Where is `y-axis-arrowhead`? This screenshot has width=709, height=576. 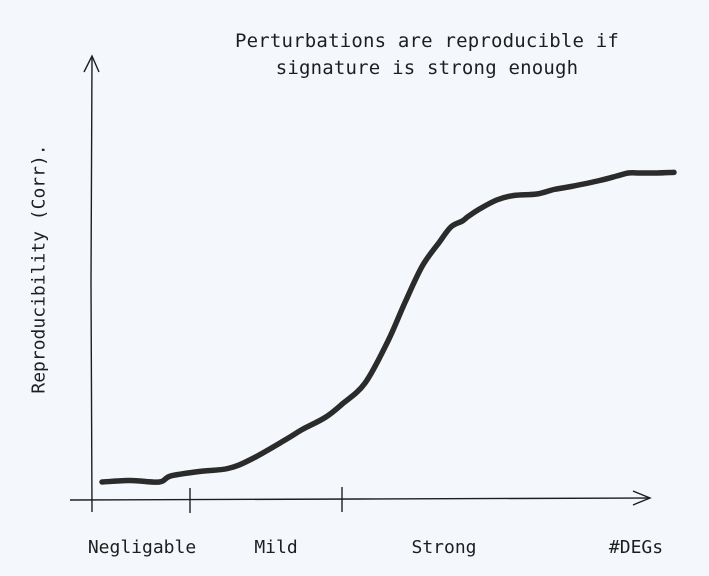 y-axis-arrowhead is located at coordinates (91, 63).